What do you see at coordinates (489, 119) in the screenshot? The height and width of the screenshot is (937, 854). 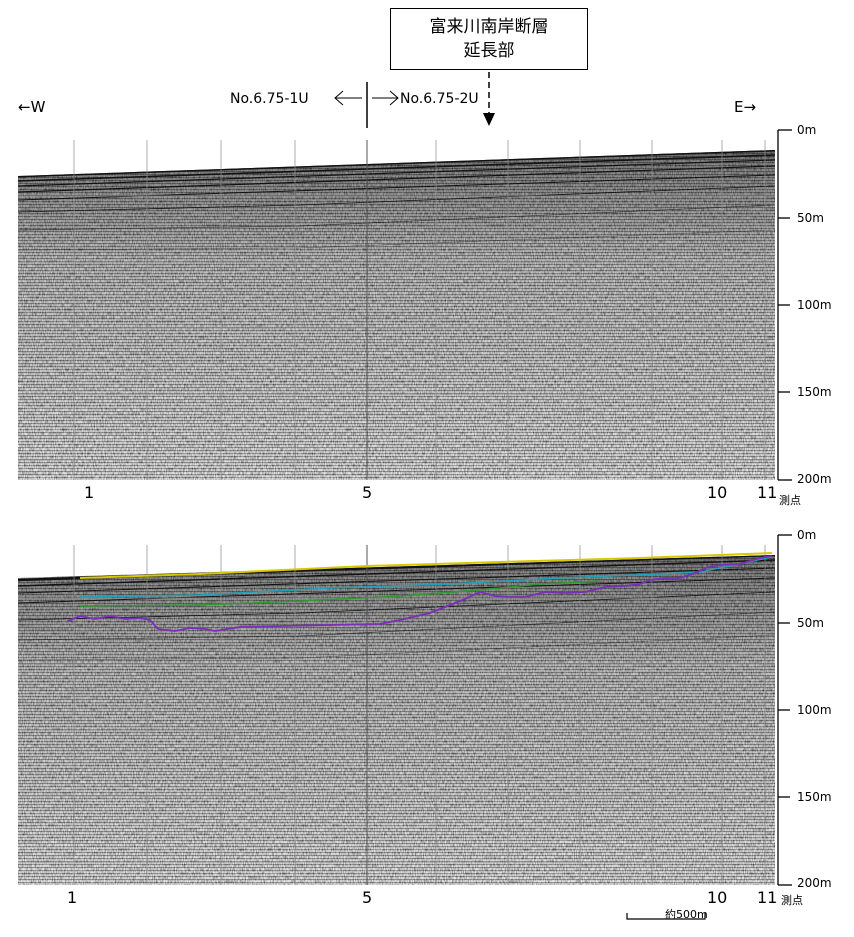 I see `callout-arrow-head` at bounding box center [489, 119].